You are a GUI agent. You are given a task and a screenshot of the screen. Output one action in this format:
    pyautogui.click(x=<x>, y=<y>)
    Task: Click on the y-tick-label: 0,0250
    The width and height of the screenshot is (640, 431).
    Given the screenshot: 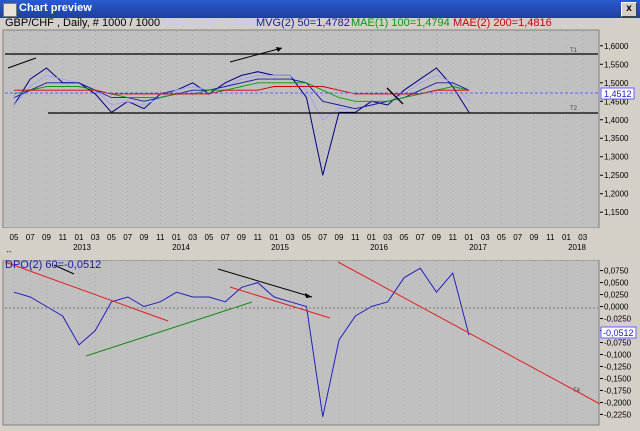 What is the action you would take?
    pyautogui.click(x=616, y=295)
    